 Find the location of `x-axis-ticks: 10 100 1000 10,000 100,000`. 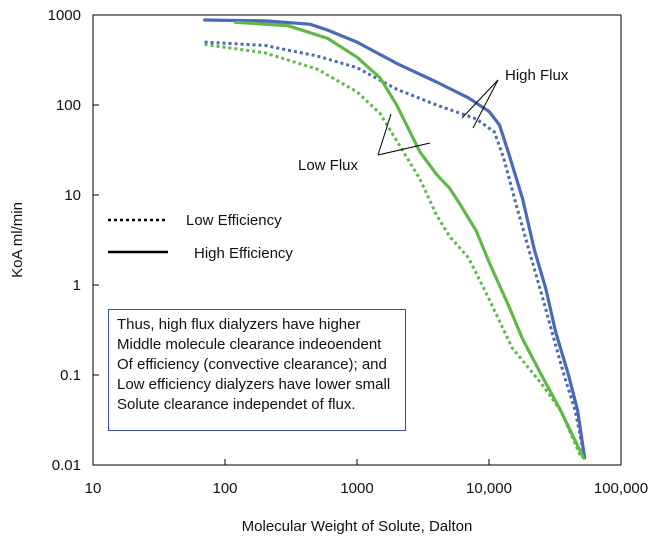

x-axis-ticks: 10 100 1000 10,000 100,000 is located at coordinates (366, 478).